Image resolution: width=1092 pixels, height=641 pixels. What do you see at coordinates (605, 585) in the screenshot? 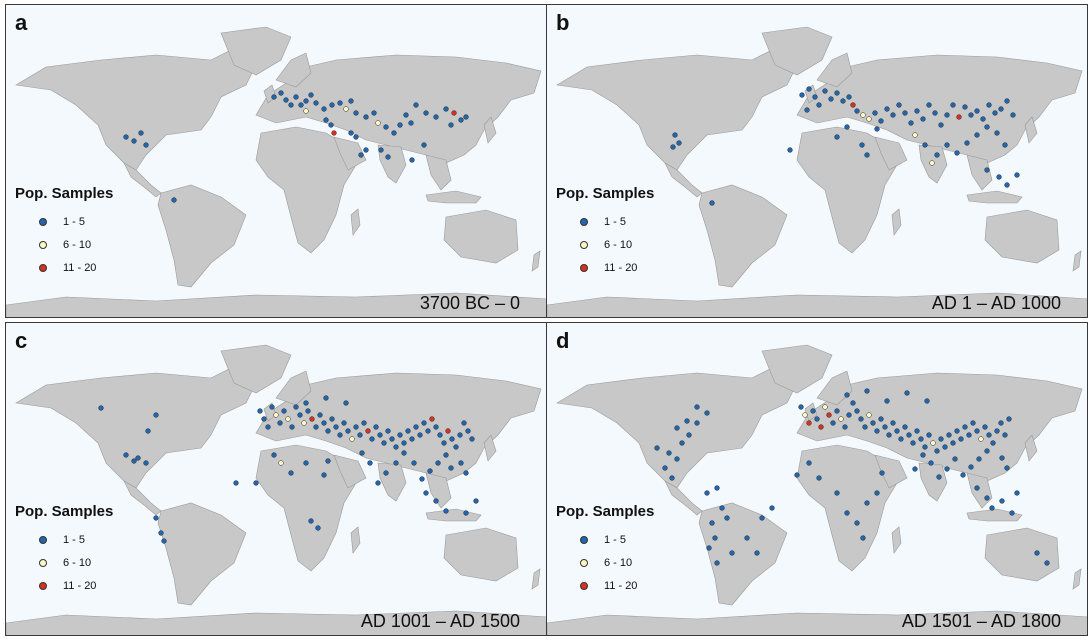
I see `legend-item: 11 - 20` at bounding box center [605, 585].